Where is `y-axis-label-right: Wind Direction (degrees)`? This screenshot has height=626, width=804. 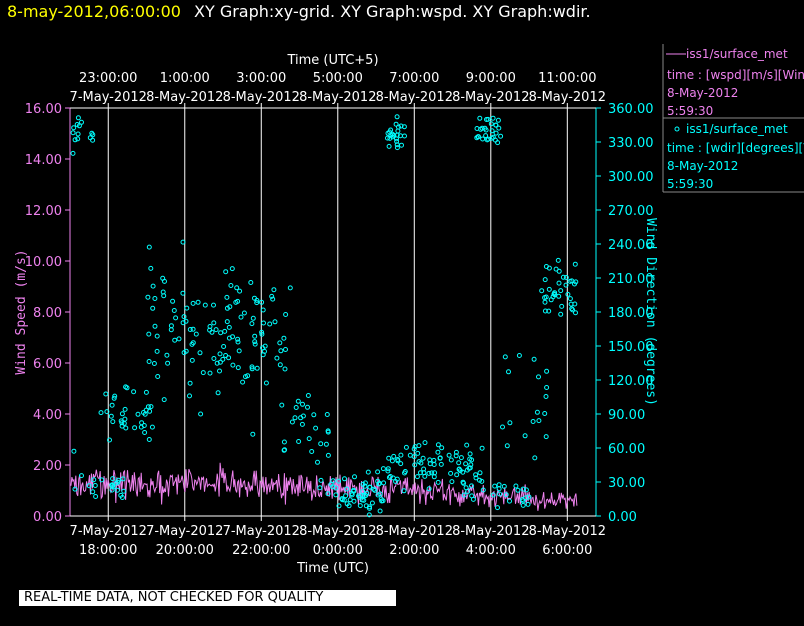 y-axis-label-right: Wind Direction (degrees) is located at coordinates (650, 312).